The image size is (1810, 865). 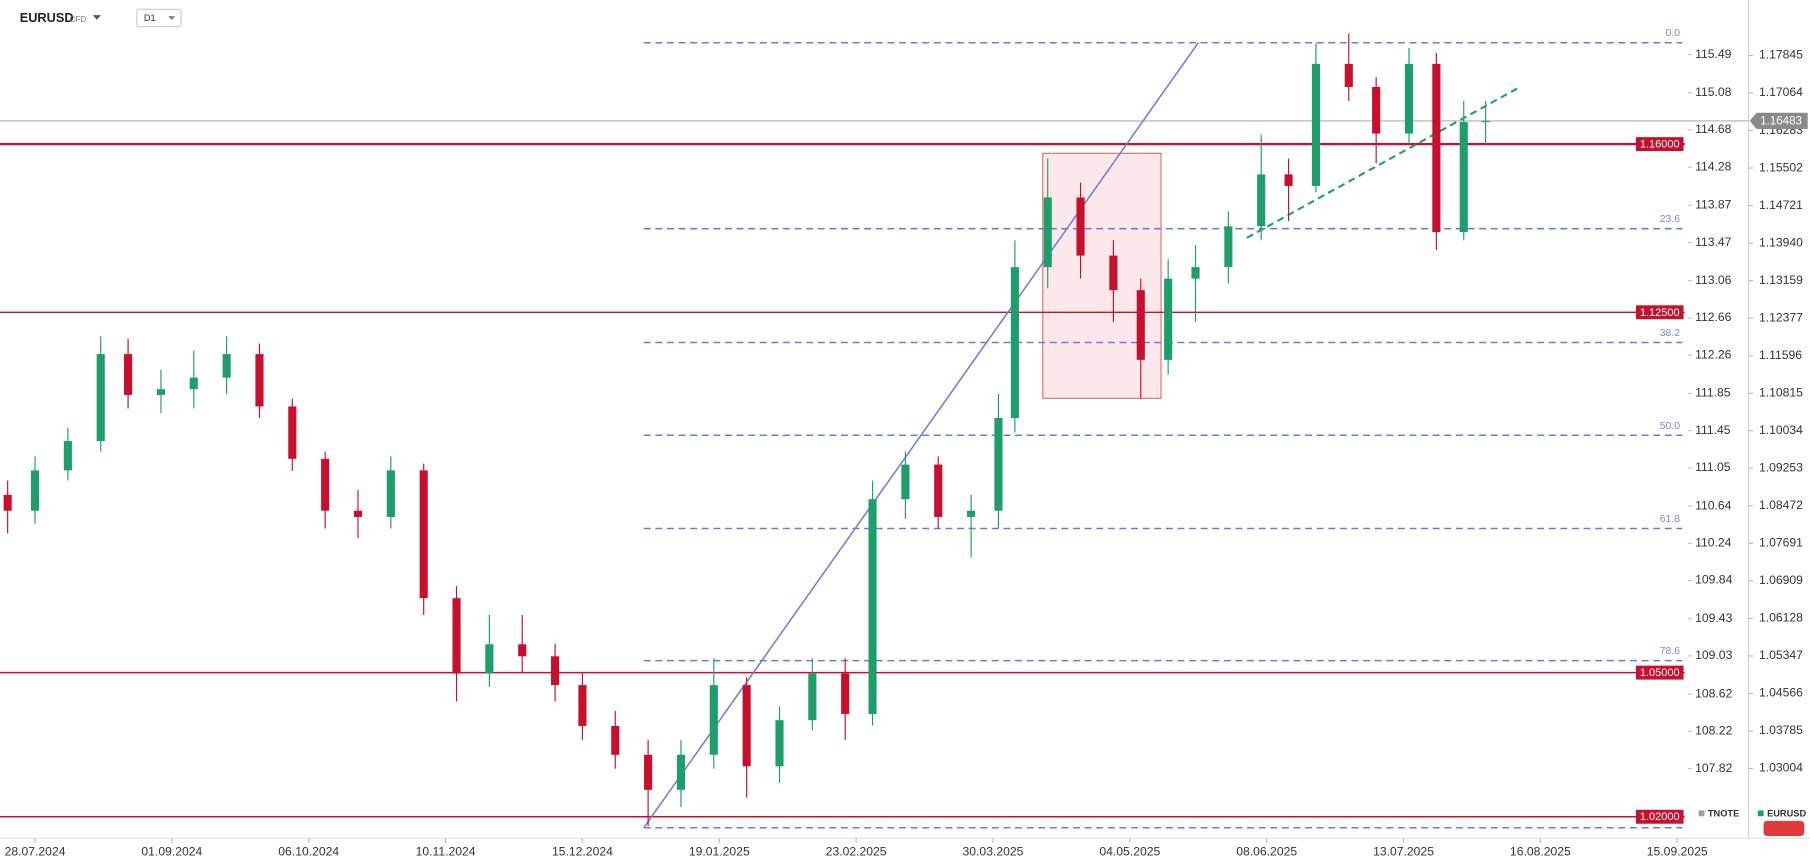 I want to click on y2-tick-label: 112.26, so click(x=1713, y=354).